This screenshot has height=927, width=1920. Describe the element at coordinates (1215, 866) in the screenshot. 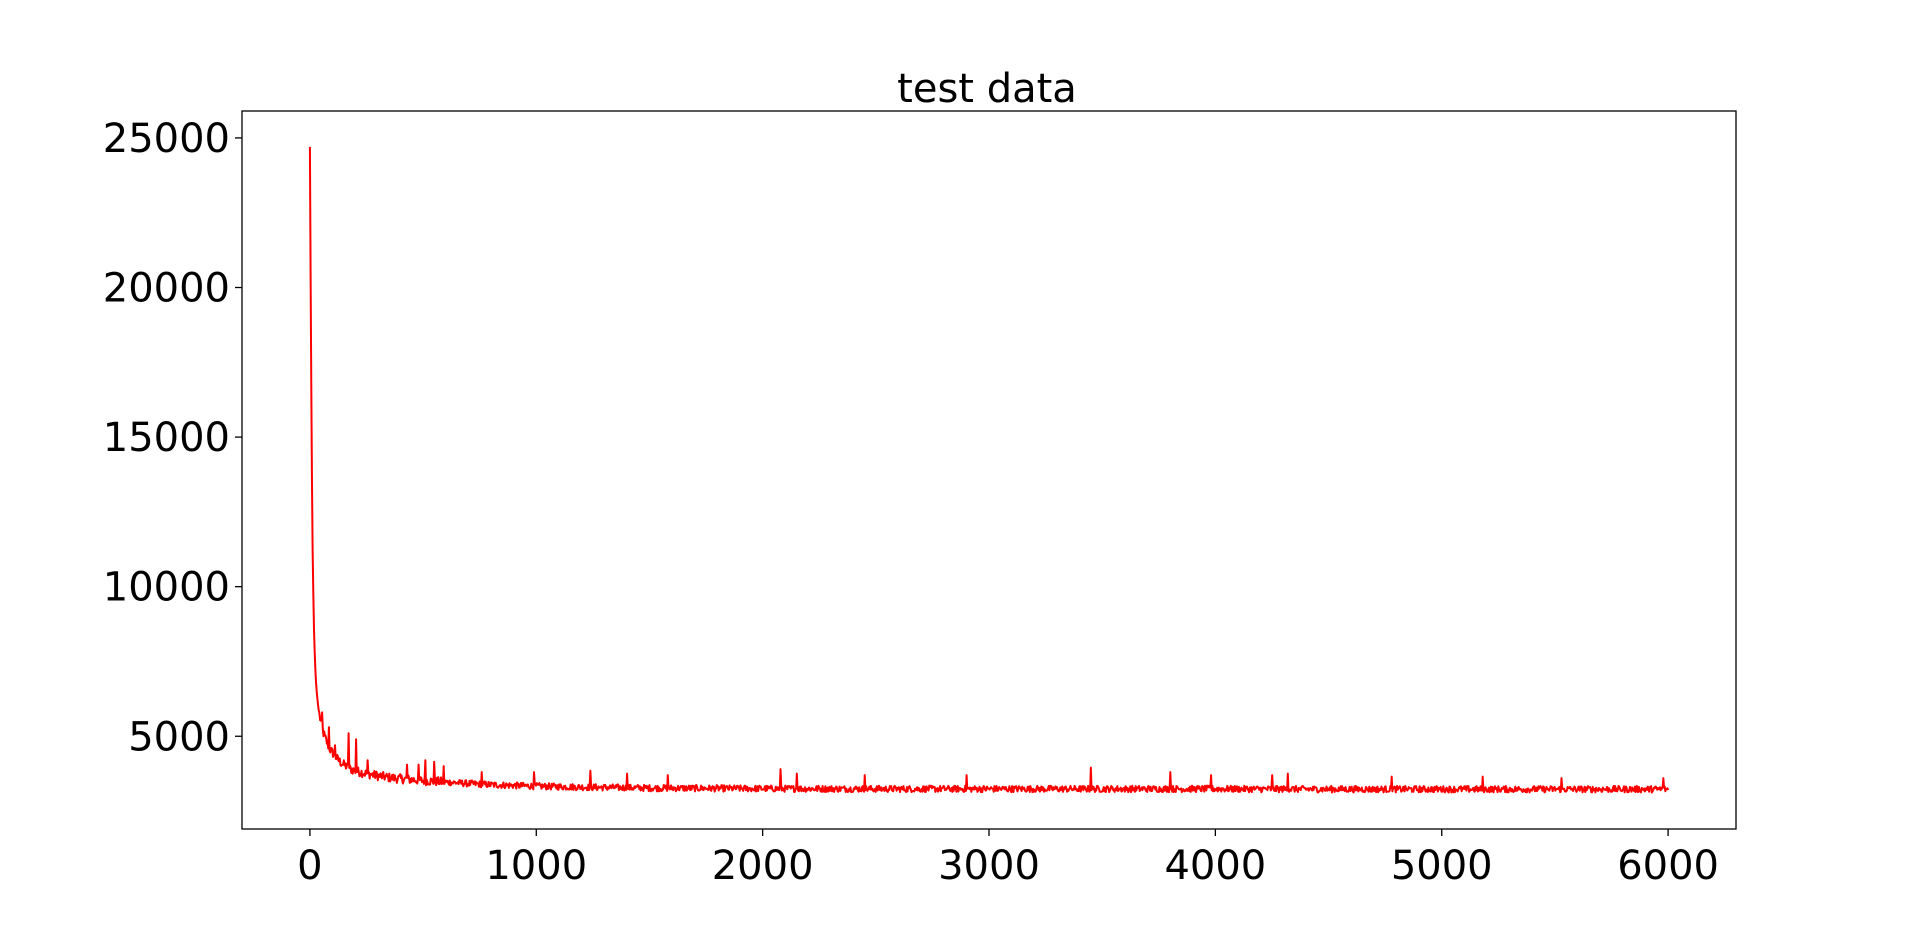

I see `x-tick-label: 4000` at that location.